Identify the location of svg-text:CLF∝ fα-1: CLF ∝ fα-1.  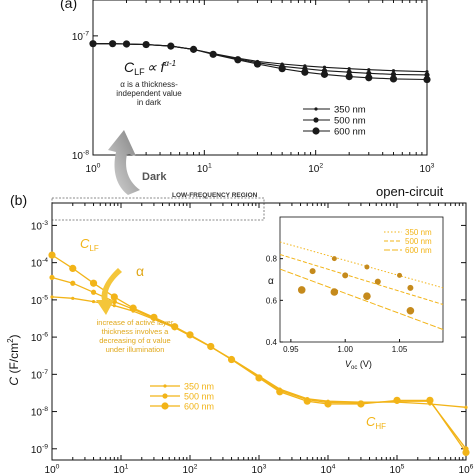
(150, 68).